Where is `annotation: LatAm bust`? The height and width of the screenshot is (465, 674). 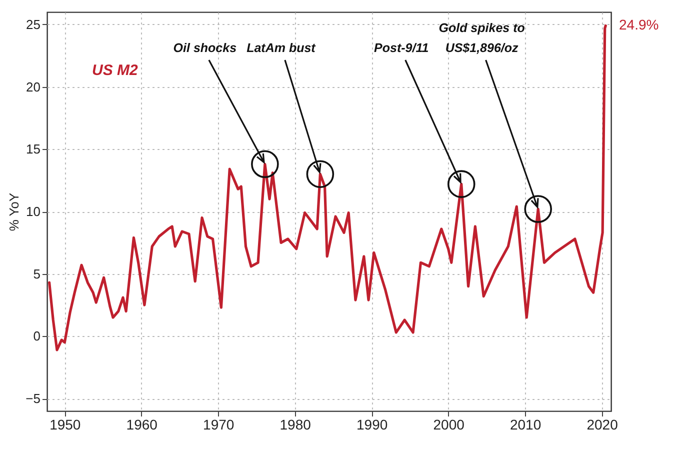
annotation: LatAm bust is located at coordinates (281, 48).